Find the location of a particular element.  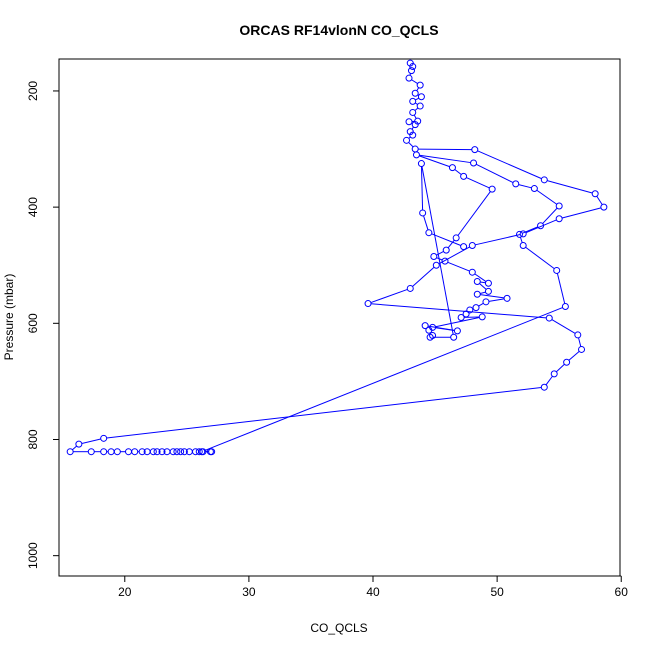

y-axis: 200 400 600 800 1000 is located at coordinates (43, 325).